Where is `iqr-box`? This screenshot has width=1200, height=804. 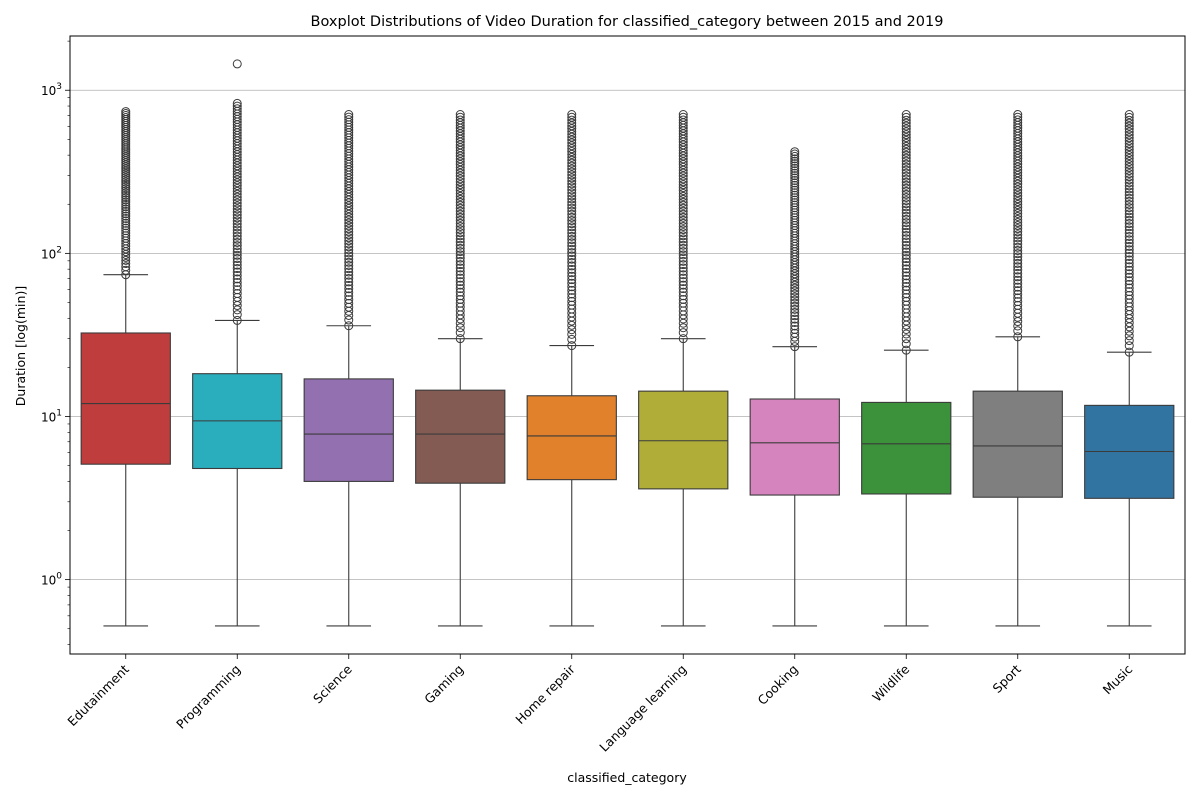
iqr-box is located at coordinates (460, 436).